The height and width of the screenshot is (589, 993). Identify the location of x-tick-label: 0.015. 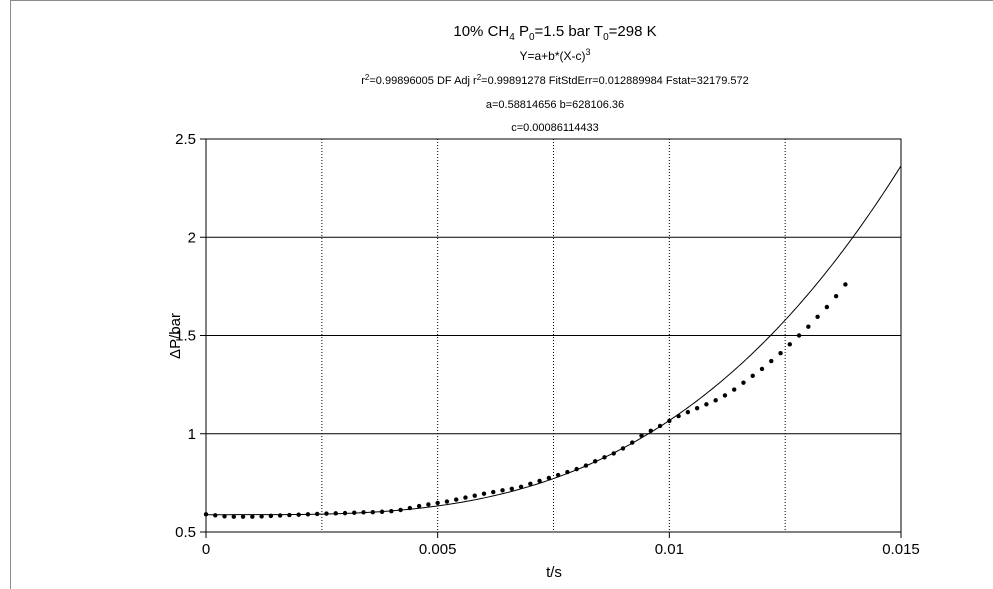
(901, 549).